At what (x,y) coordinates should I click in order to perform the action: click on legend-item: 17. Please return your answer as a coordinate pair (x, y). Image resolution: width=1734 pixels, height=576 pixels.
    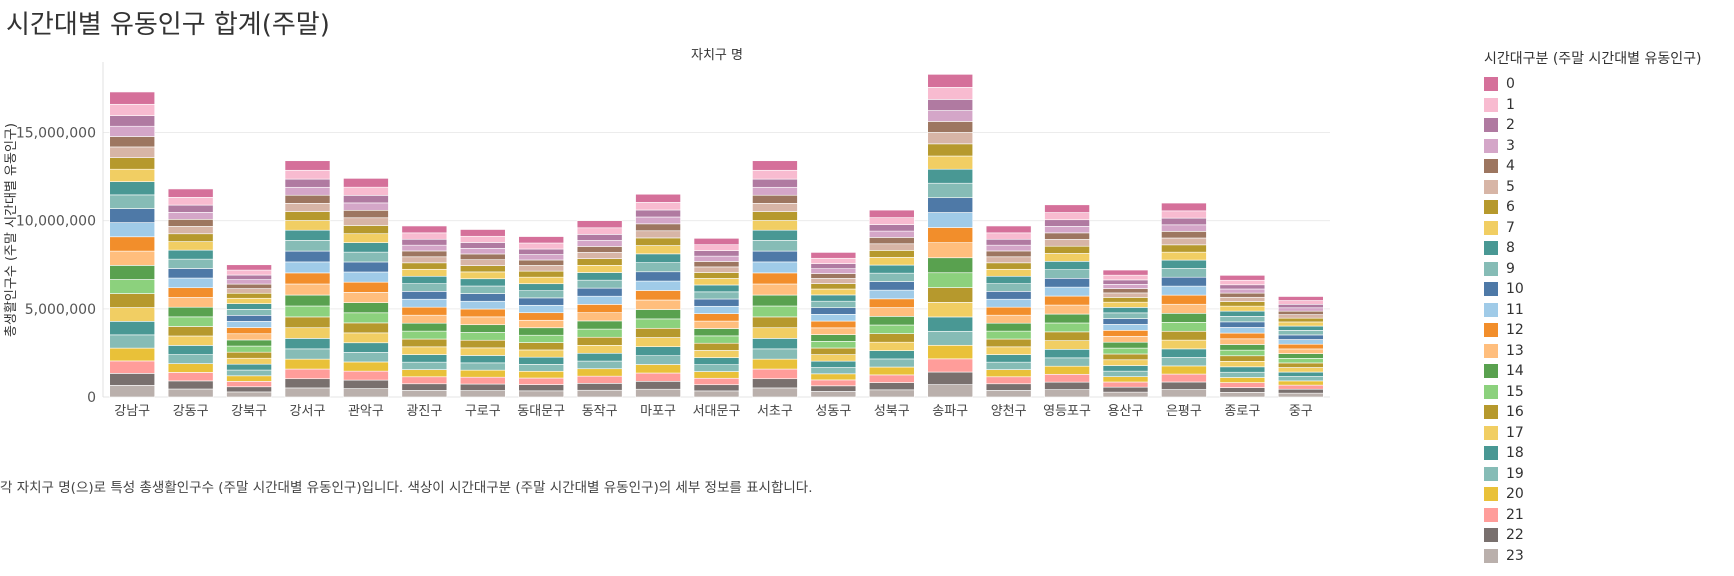
    Looking at the image, I should click on (1609, 433).